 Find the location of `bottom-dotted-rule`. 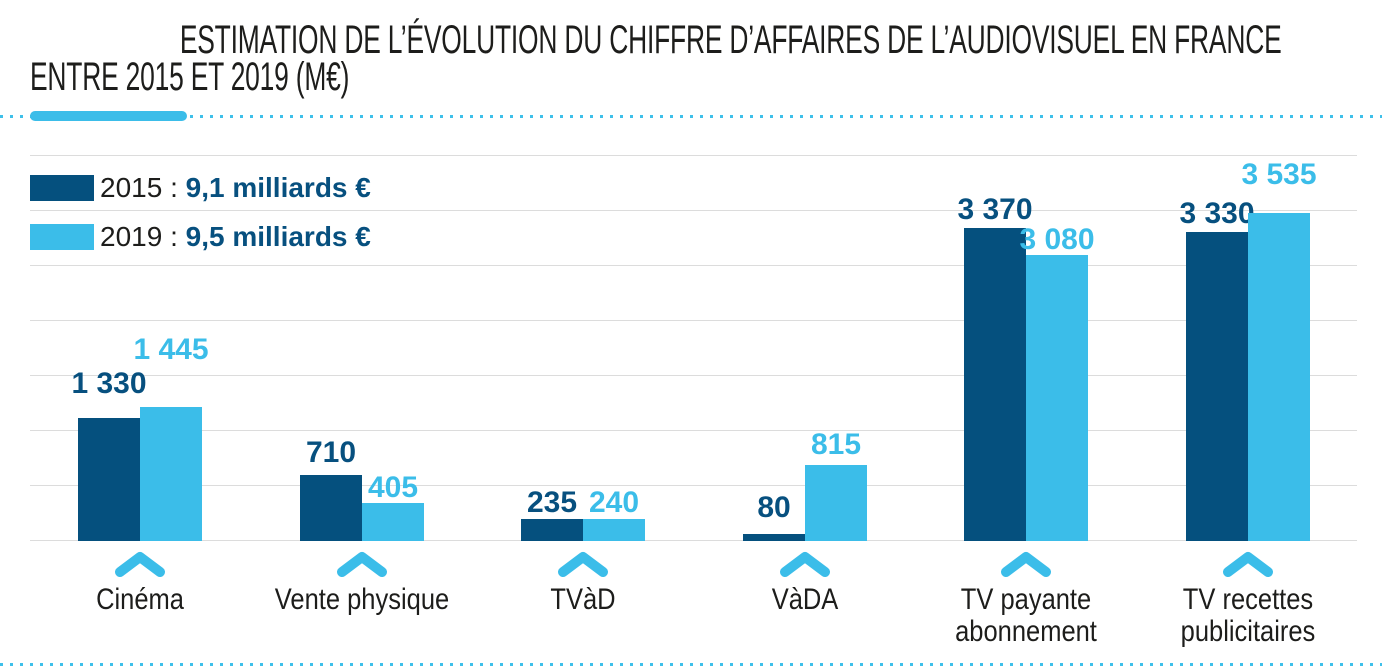

bottom-dotted-rule is located at coordinates (691, 664).